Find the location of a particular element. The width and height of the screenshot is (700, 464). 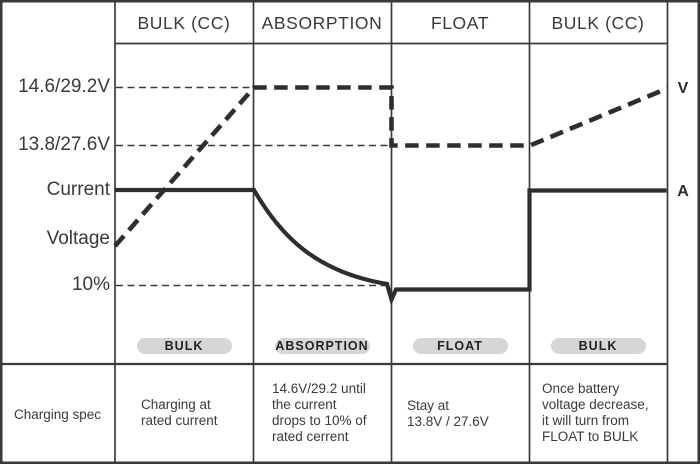

stage-header-float: FLOAT is located at coordinates (460, 23).